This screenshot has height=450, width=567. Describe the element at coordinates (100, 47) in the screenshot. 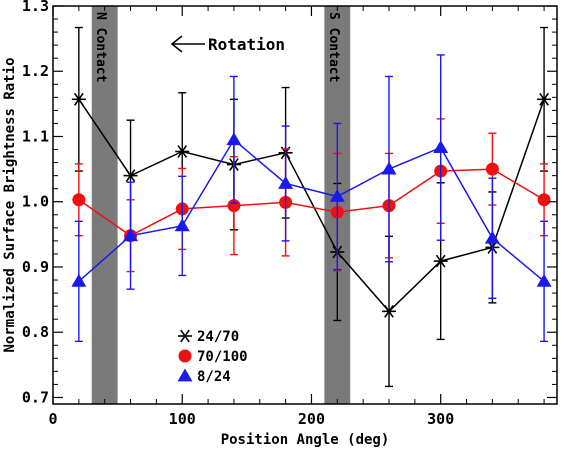

I see `contact-band-label: N Contact` at that location.